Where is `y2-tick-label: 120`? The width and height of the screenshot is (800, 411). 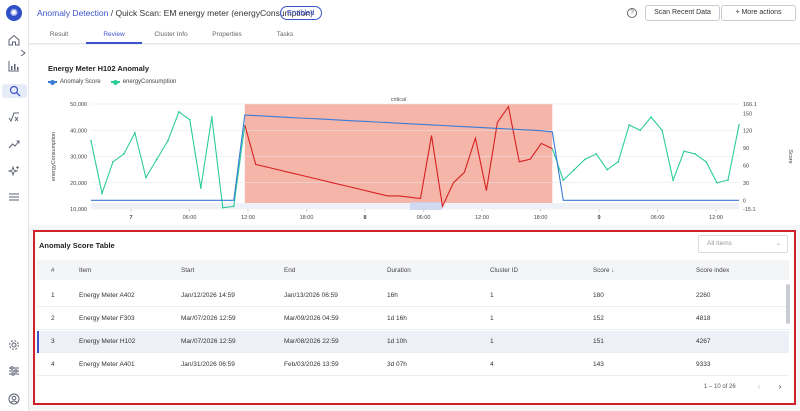 y2-tick-label: 120 is located at coordinates (747, 132).